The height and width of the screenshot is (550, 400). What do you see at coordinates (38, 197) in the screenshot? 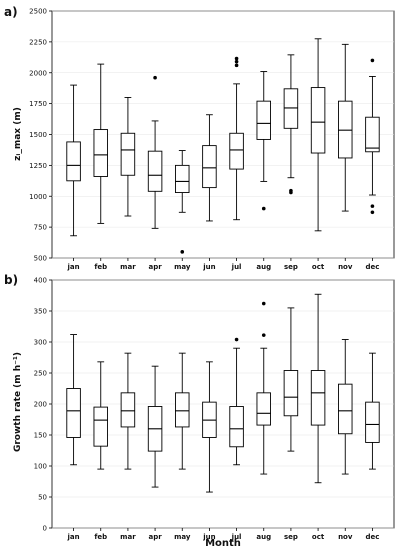
I see `y-tick-label: 1000` at bounding box center [38, 197].